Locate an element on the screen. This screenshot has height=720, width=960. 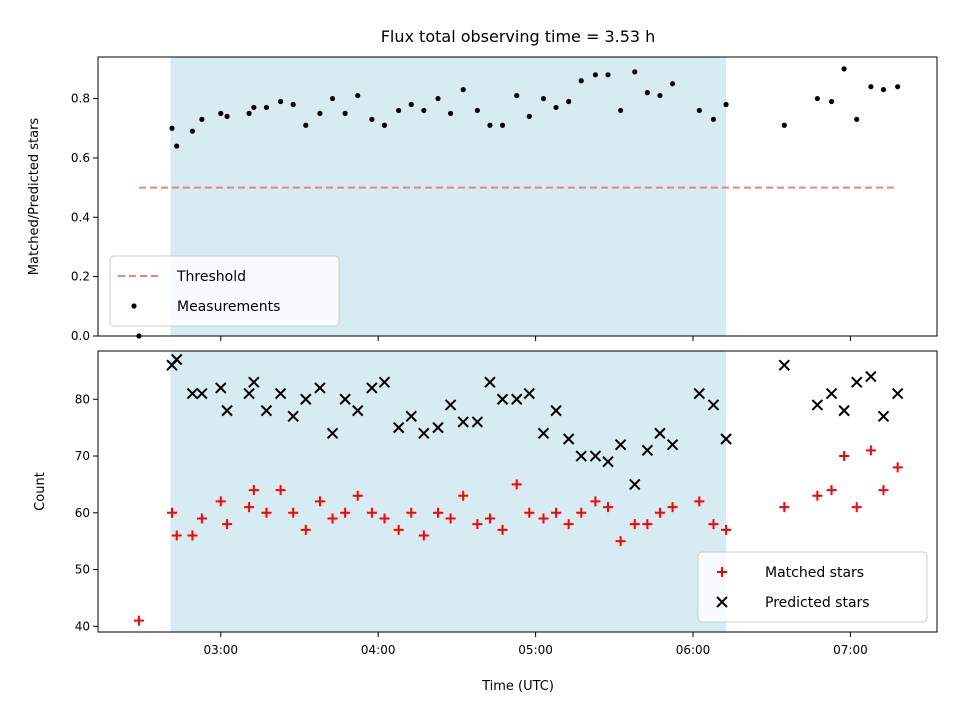
legend-label: Matched stars is located at coordinates (814, 573).